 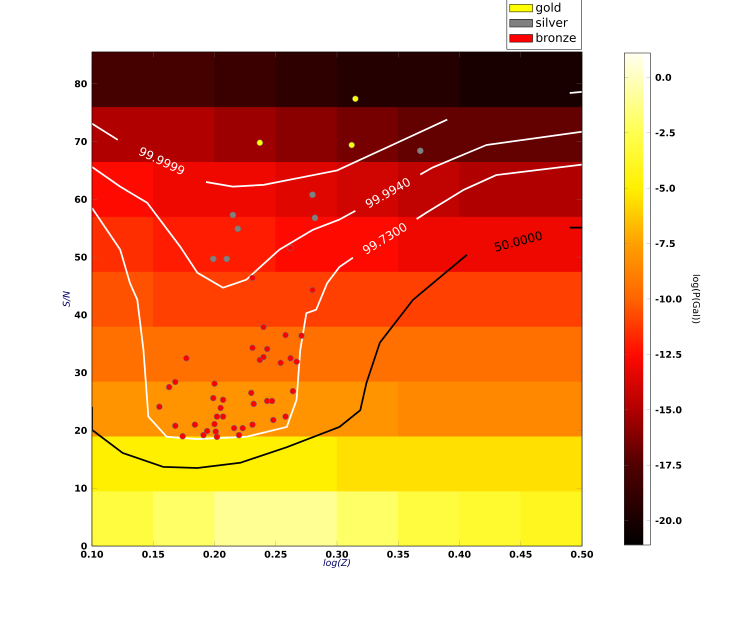 What do you see at coordinates (556, 37) in the screenshot?
I see `legend-label: bronze` at bounding box center [556, 37].